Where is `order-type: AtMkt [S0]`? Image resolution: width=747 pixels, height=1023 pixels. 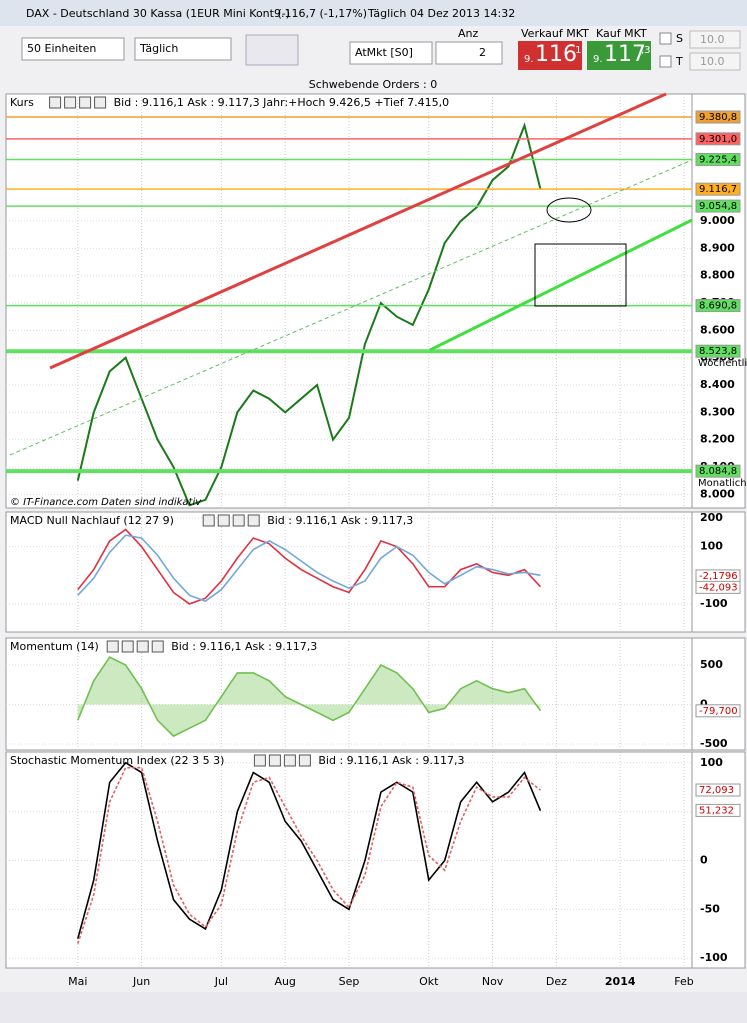
order-type: AtMkt [S0] is located at coordinates (384, 52).